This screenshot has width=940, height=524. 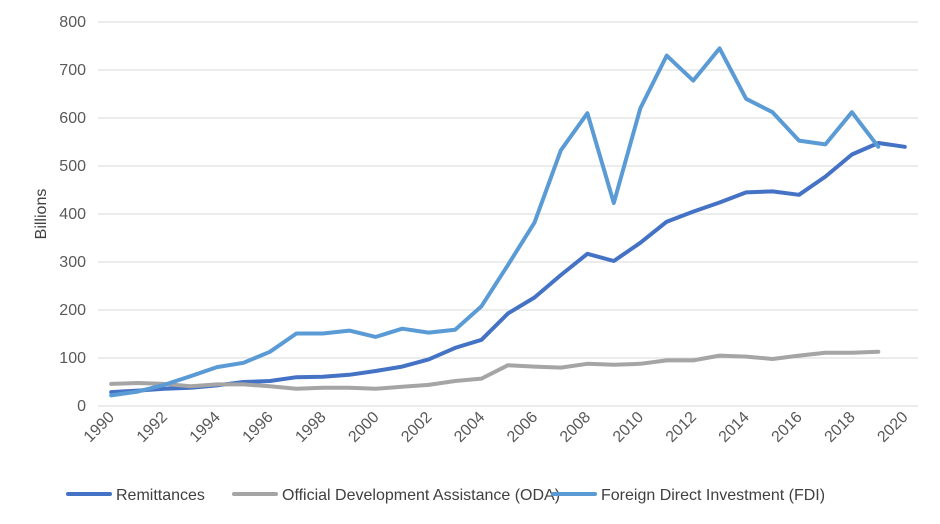 What do you see at coordinates (734, 427) in the screenshot?
I see `x-tick-label-2014: 2014` at bounding box center [734, 427].